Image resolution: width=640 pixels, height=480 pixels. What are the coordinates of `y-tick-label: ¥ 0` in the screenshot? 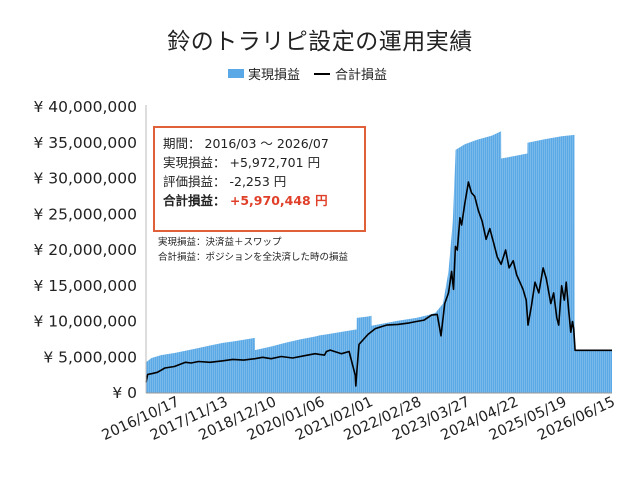 It's located at (124, 393).